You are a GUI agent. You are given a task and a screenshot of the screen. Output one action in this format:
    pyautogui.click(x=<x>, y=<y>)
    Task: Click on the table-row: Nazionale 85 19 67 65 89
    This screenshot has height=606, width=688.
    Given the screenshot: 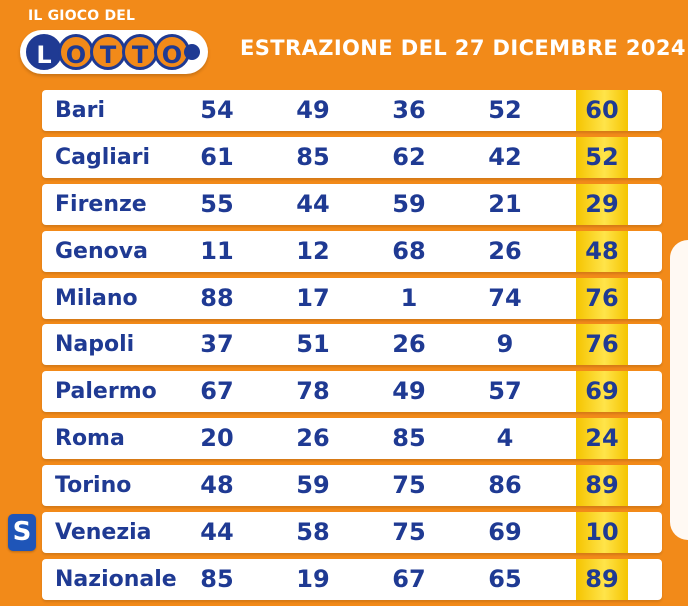 What is the action you would take?
    pyautogui.click(x=352, y=579)
    